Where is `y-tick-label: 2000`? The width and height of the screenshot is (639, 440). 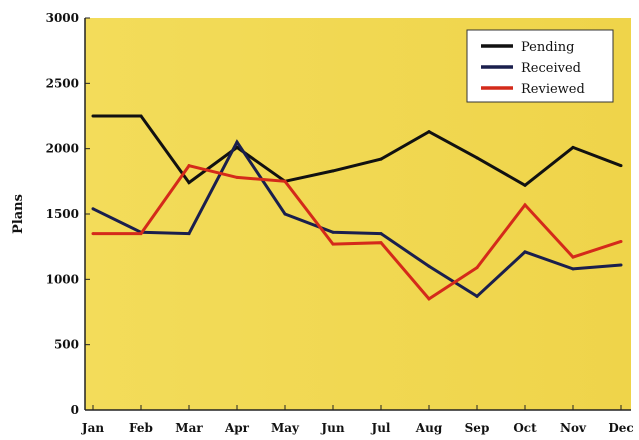 y-tick-label: 2000 is located at coordinates (62, 149).